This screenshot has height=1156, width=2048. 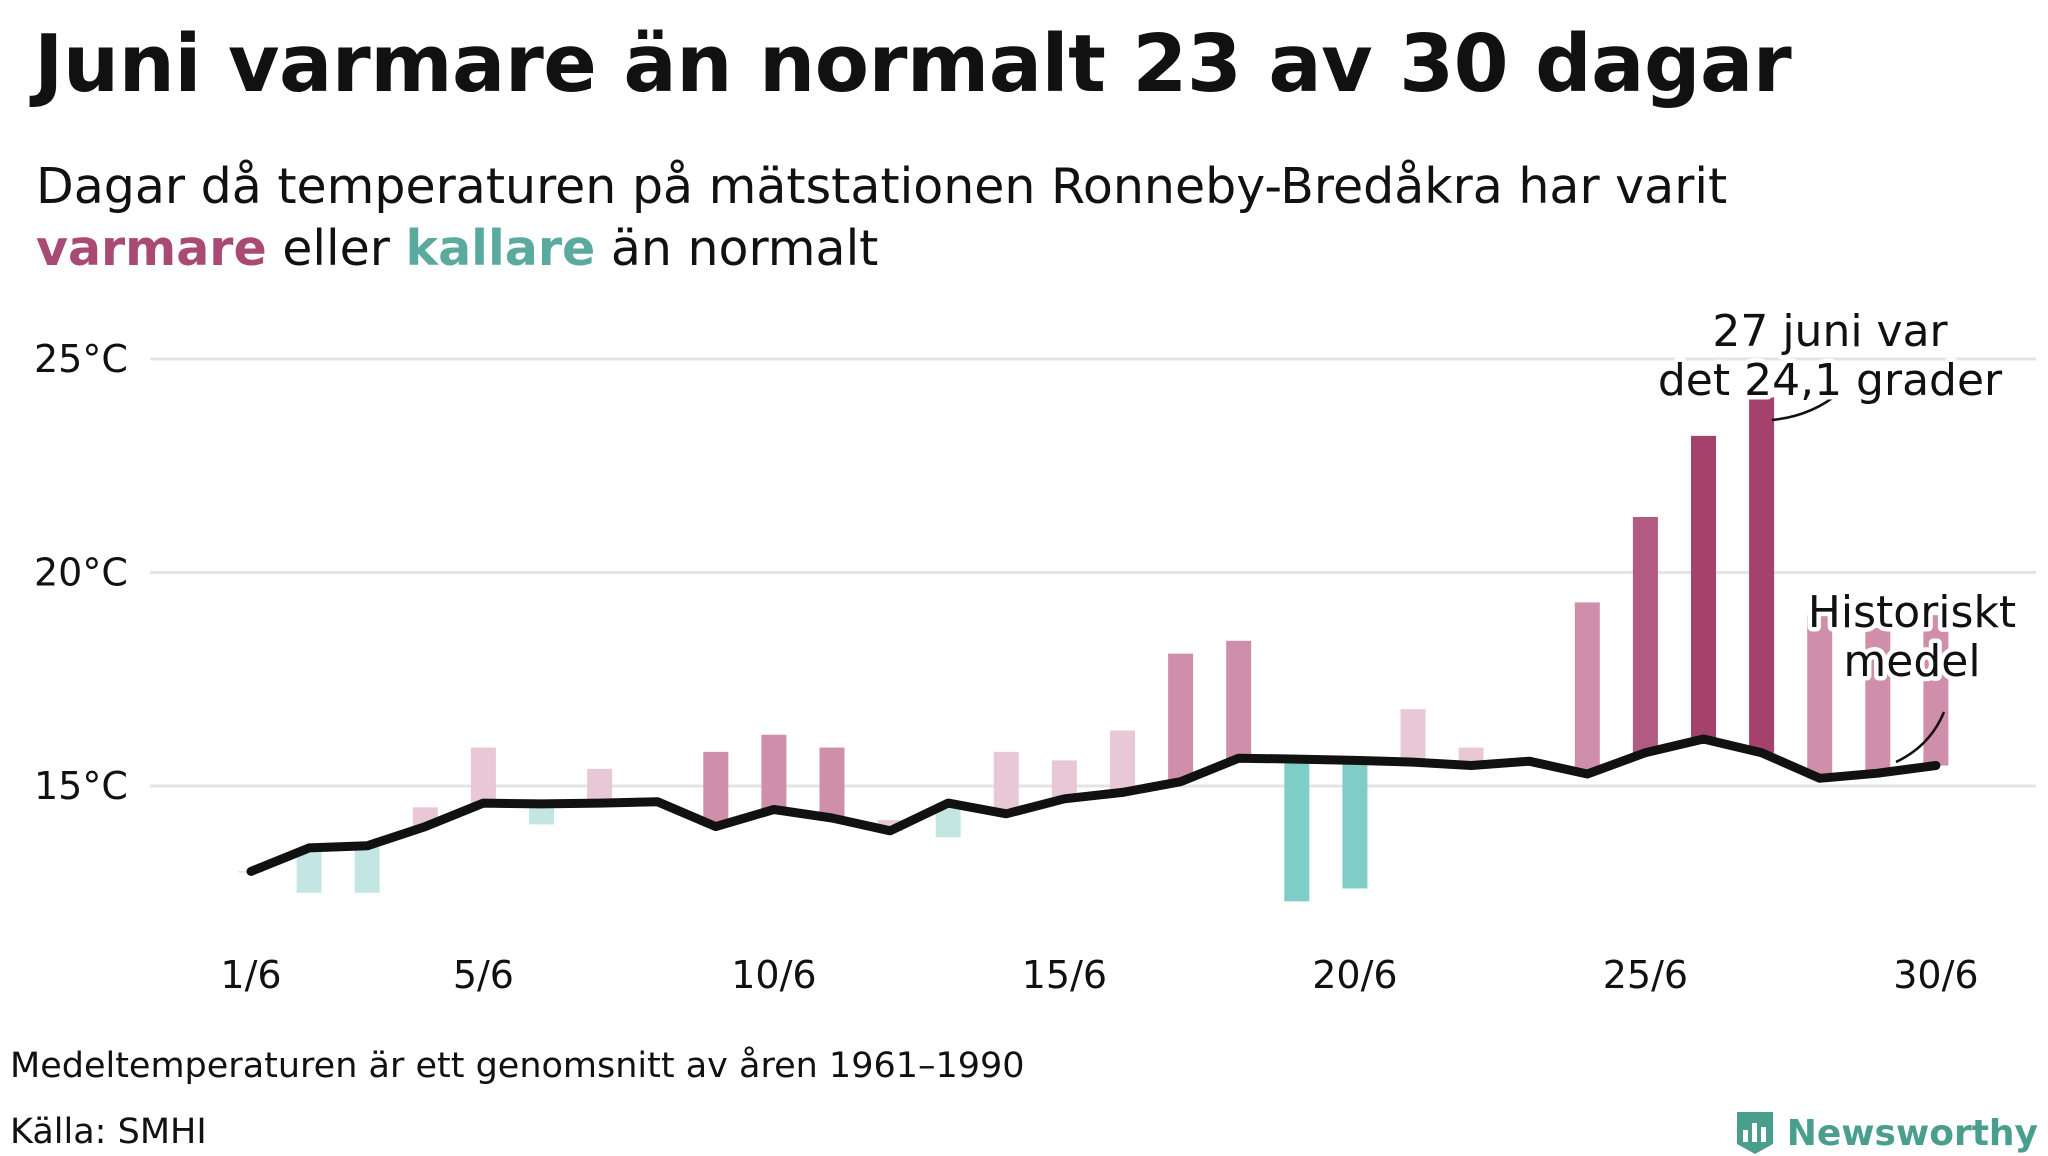 I want to click on newsworthy-logo-icon, so click(x=1754, y=1133).